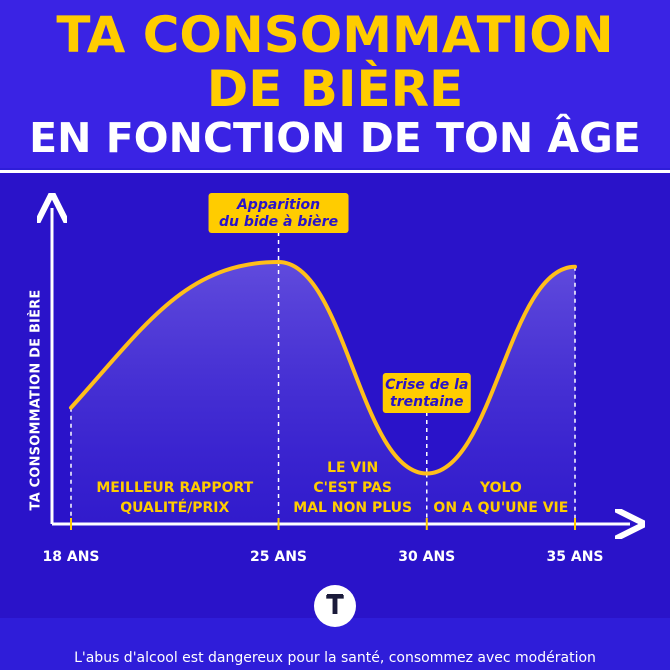  Describe the element at coordinates (174, 488) in the screenshot. I see `region-label-1-line-1: MEILLEUR RAPPORT` at that location.